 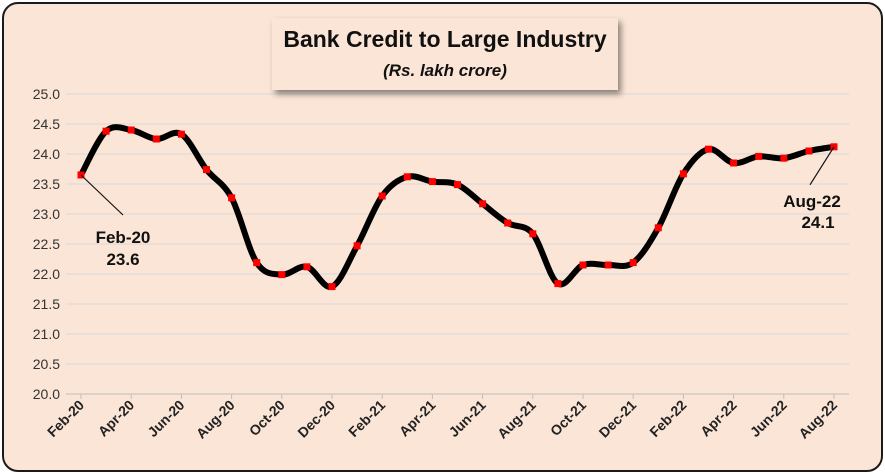 I want to click on y-tick-label: 25.0, so click(x=46, y=94).